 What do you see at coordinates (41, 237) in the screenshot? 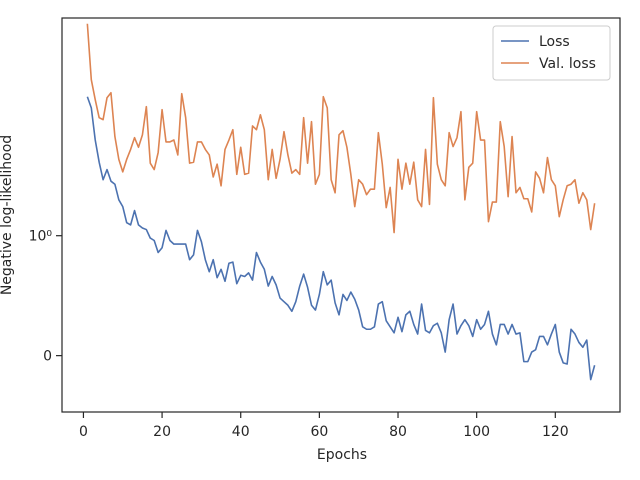
I see `y-tick-label: 10⁰` at bounding box center [41, 237].